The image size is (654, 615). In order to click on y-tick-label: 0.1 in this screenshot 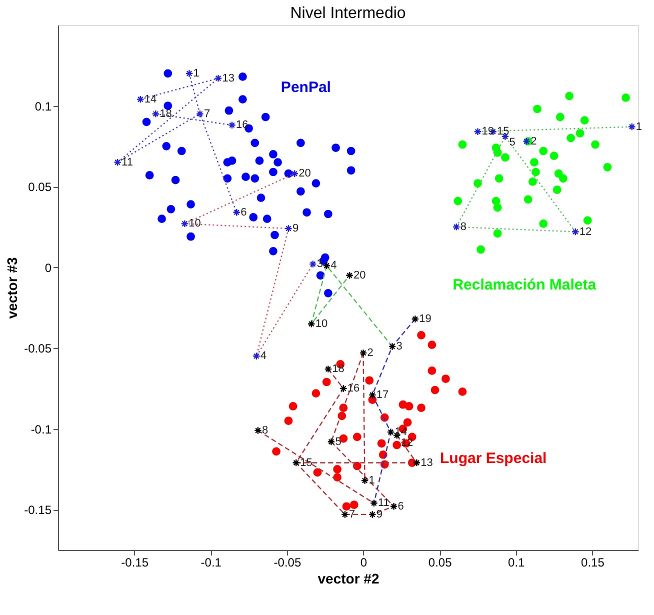, I will do `click(43, 106)`.